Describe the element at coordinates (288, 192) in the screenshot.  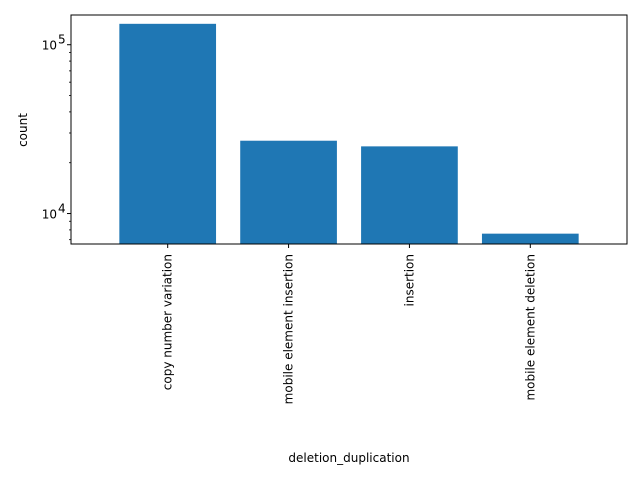
I see `bar-mobile-element-insertion` at that location.